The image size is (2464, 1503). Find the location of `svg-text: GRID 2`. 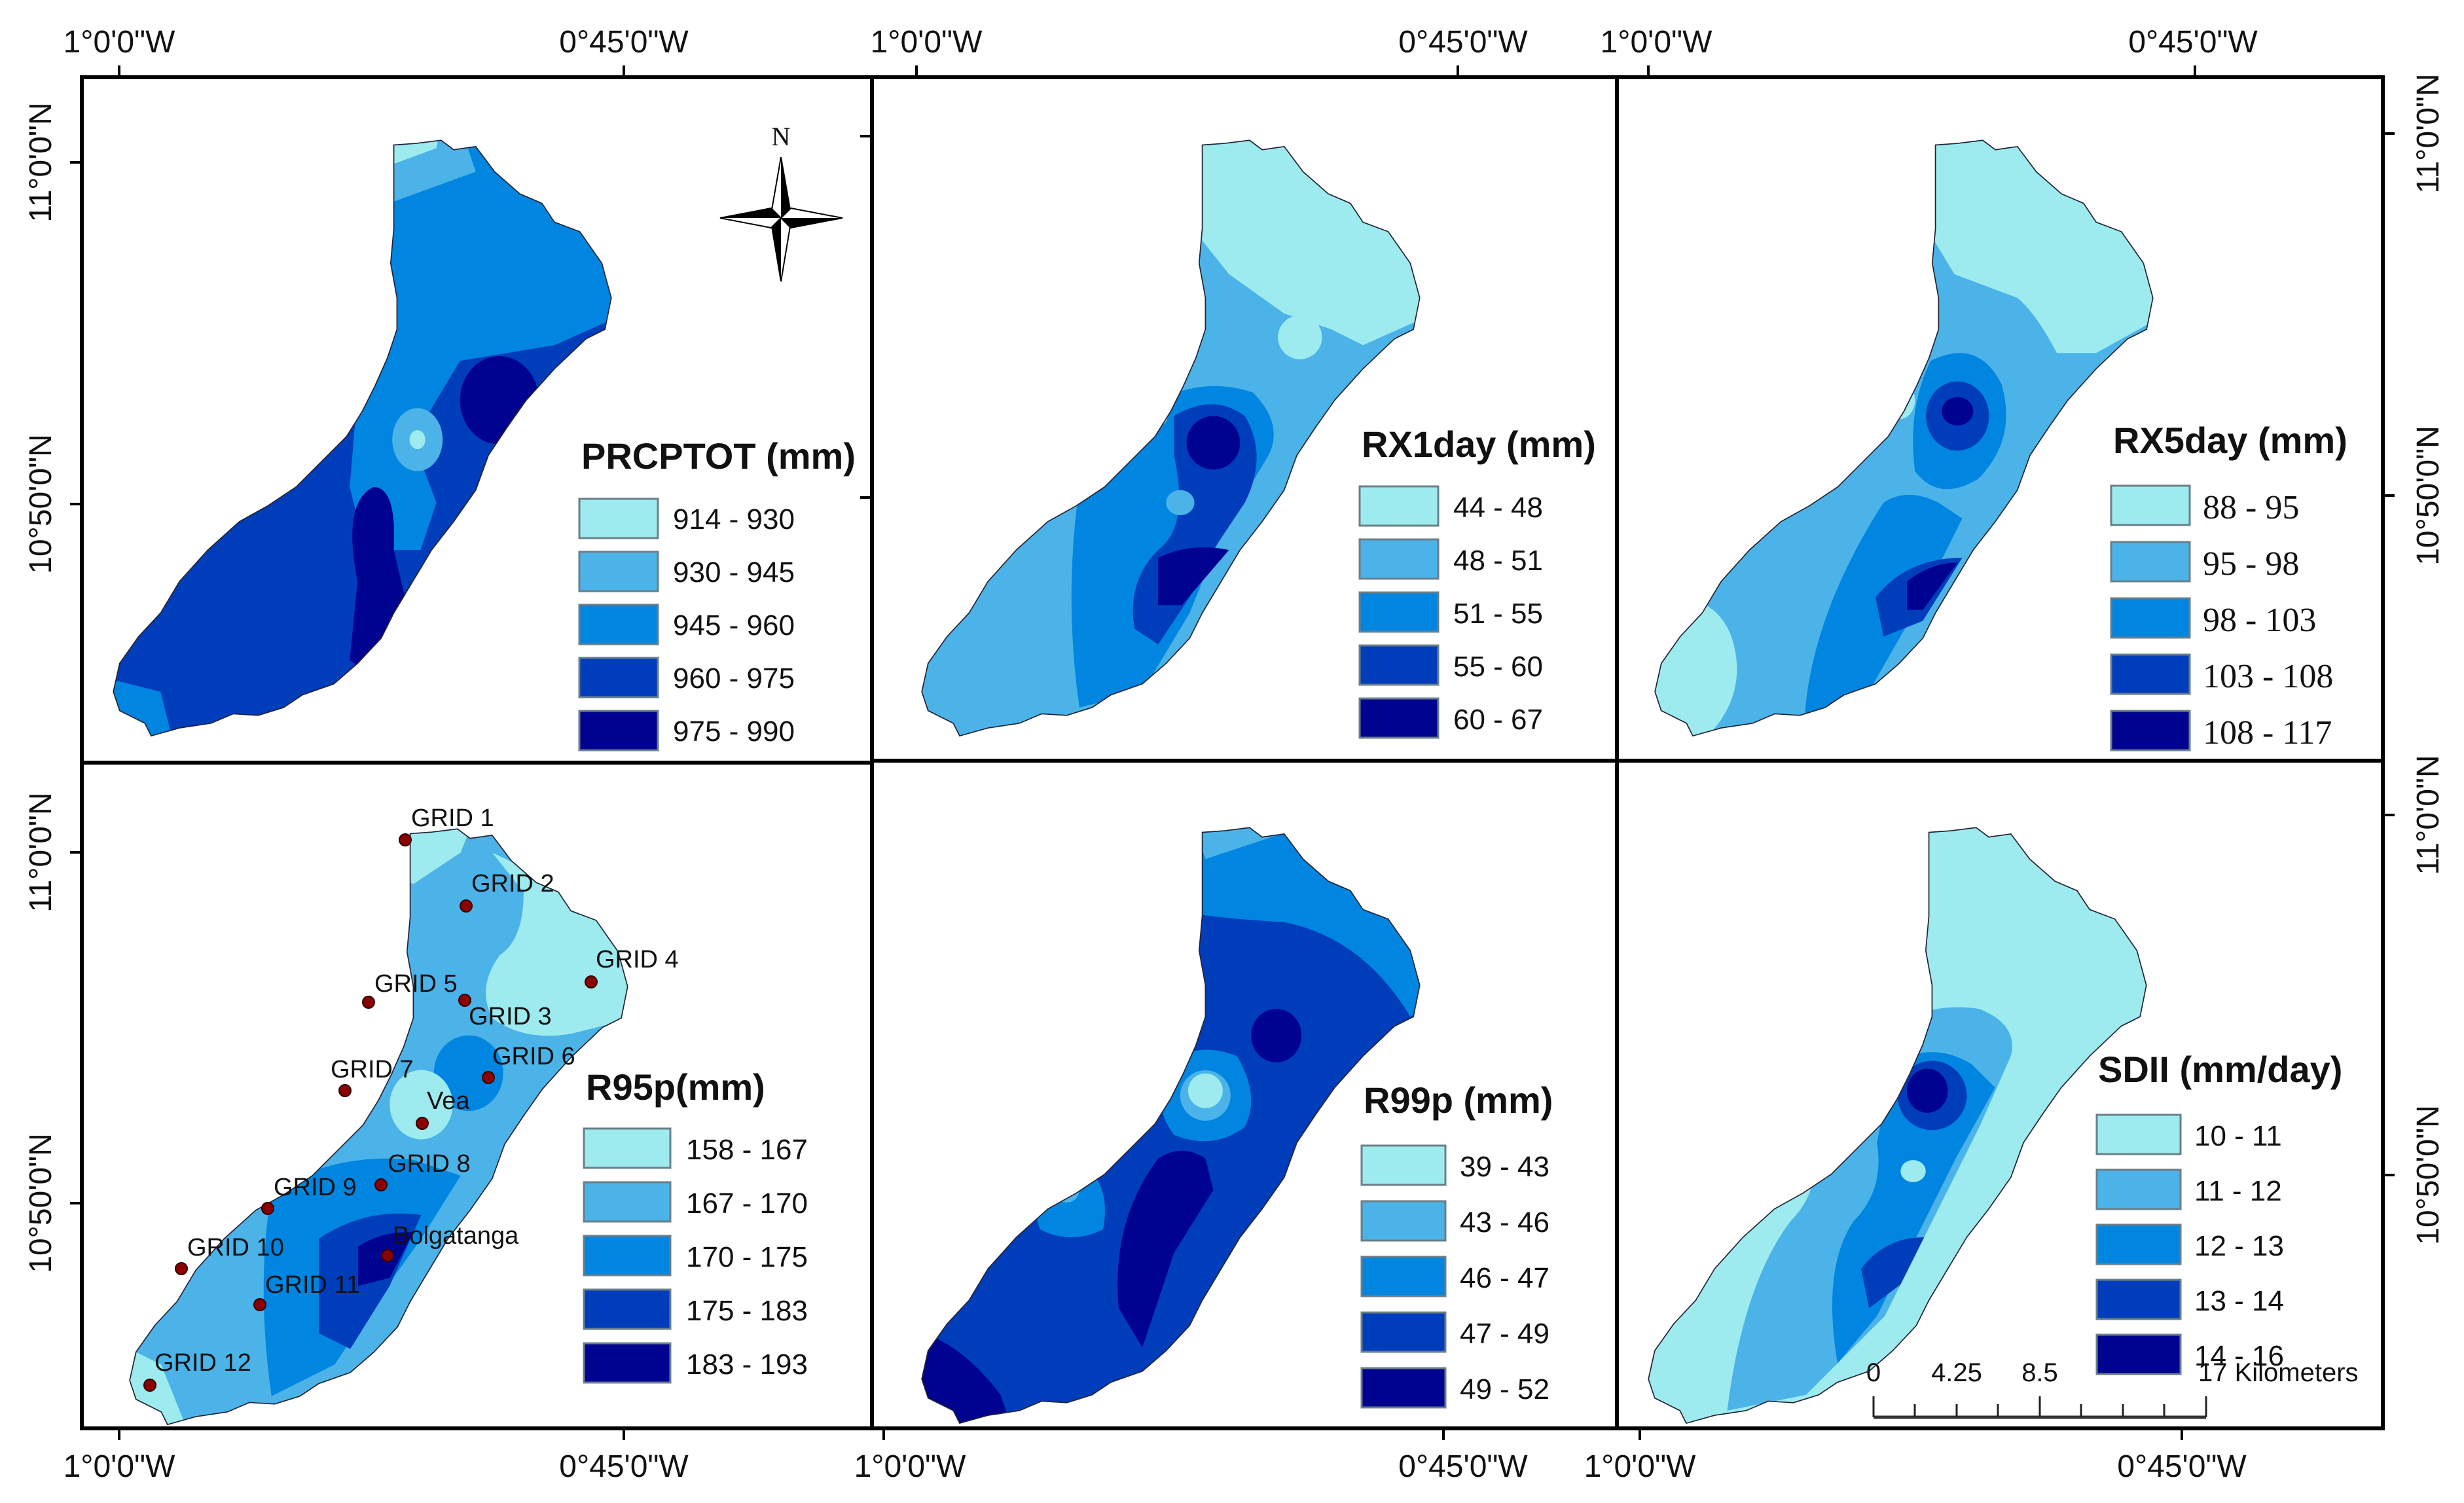

svg-text: GRID 2 is located at coordinates (512, 883).